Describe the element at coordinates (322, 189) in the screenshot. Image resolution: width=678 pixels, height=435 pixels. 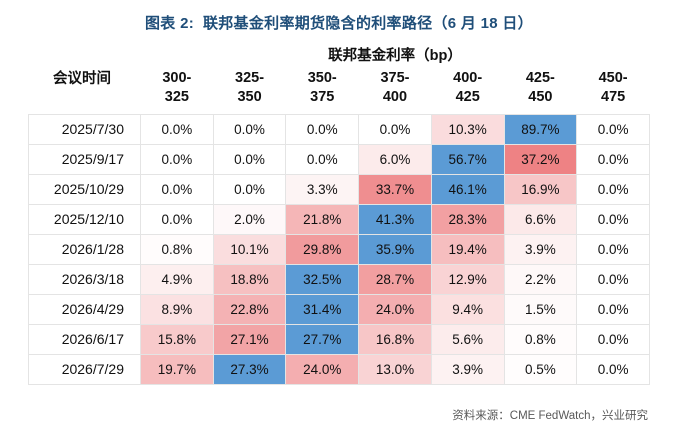
I see `probability-cell: 3.3%` at that location.